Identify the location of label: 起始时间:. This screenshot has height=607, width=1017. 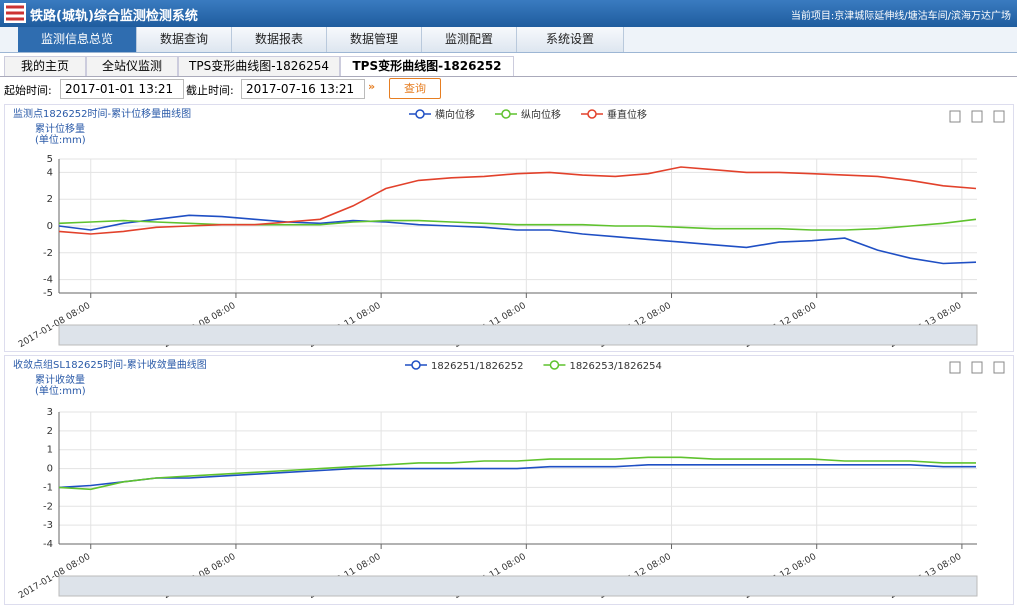
(28, 90).